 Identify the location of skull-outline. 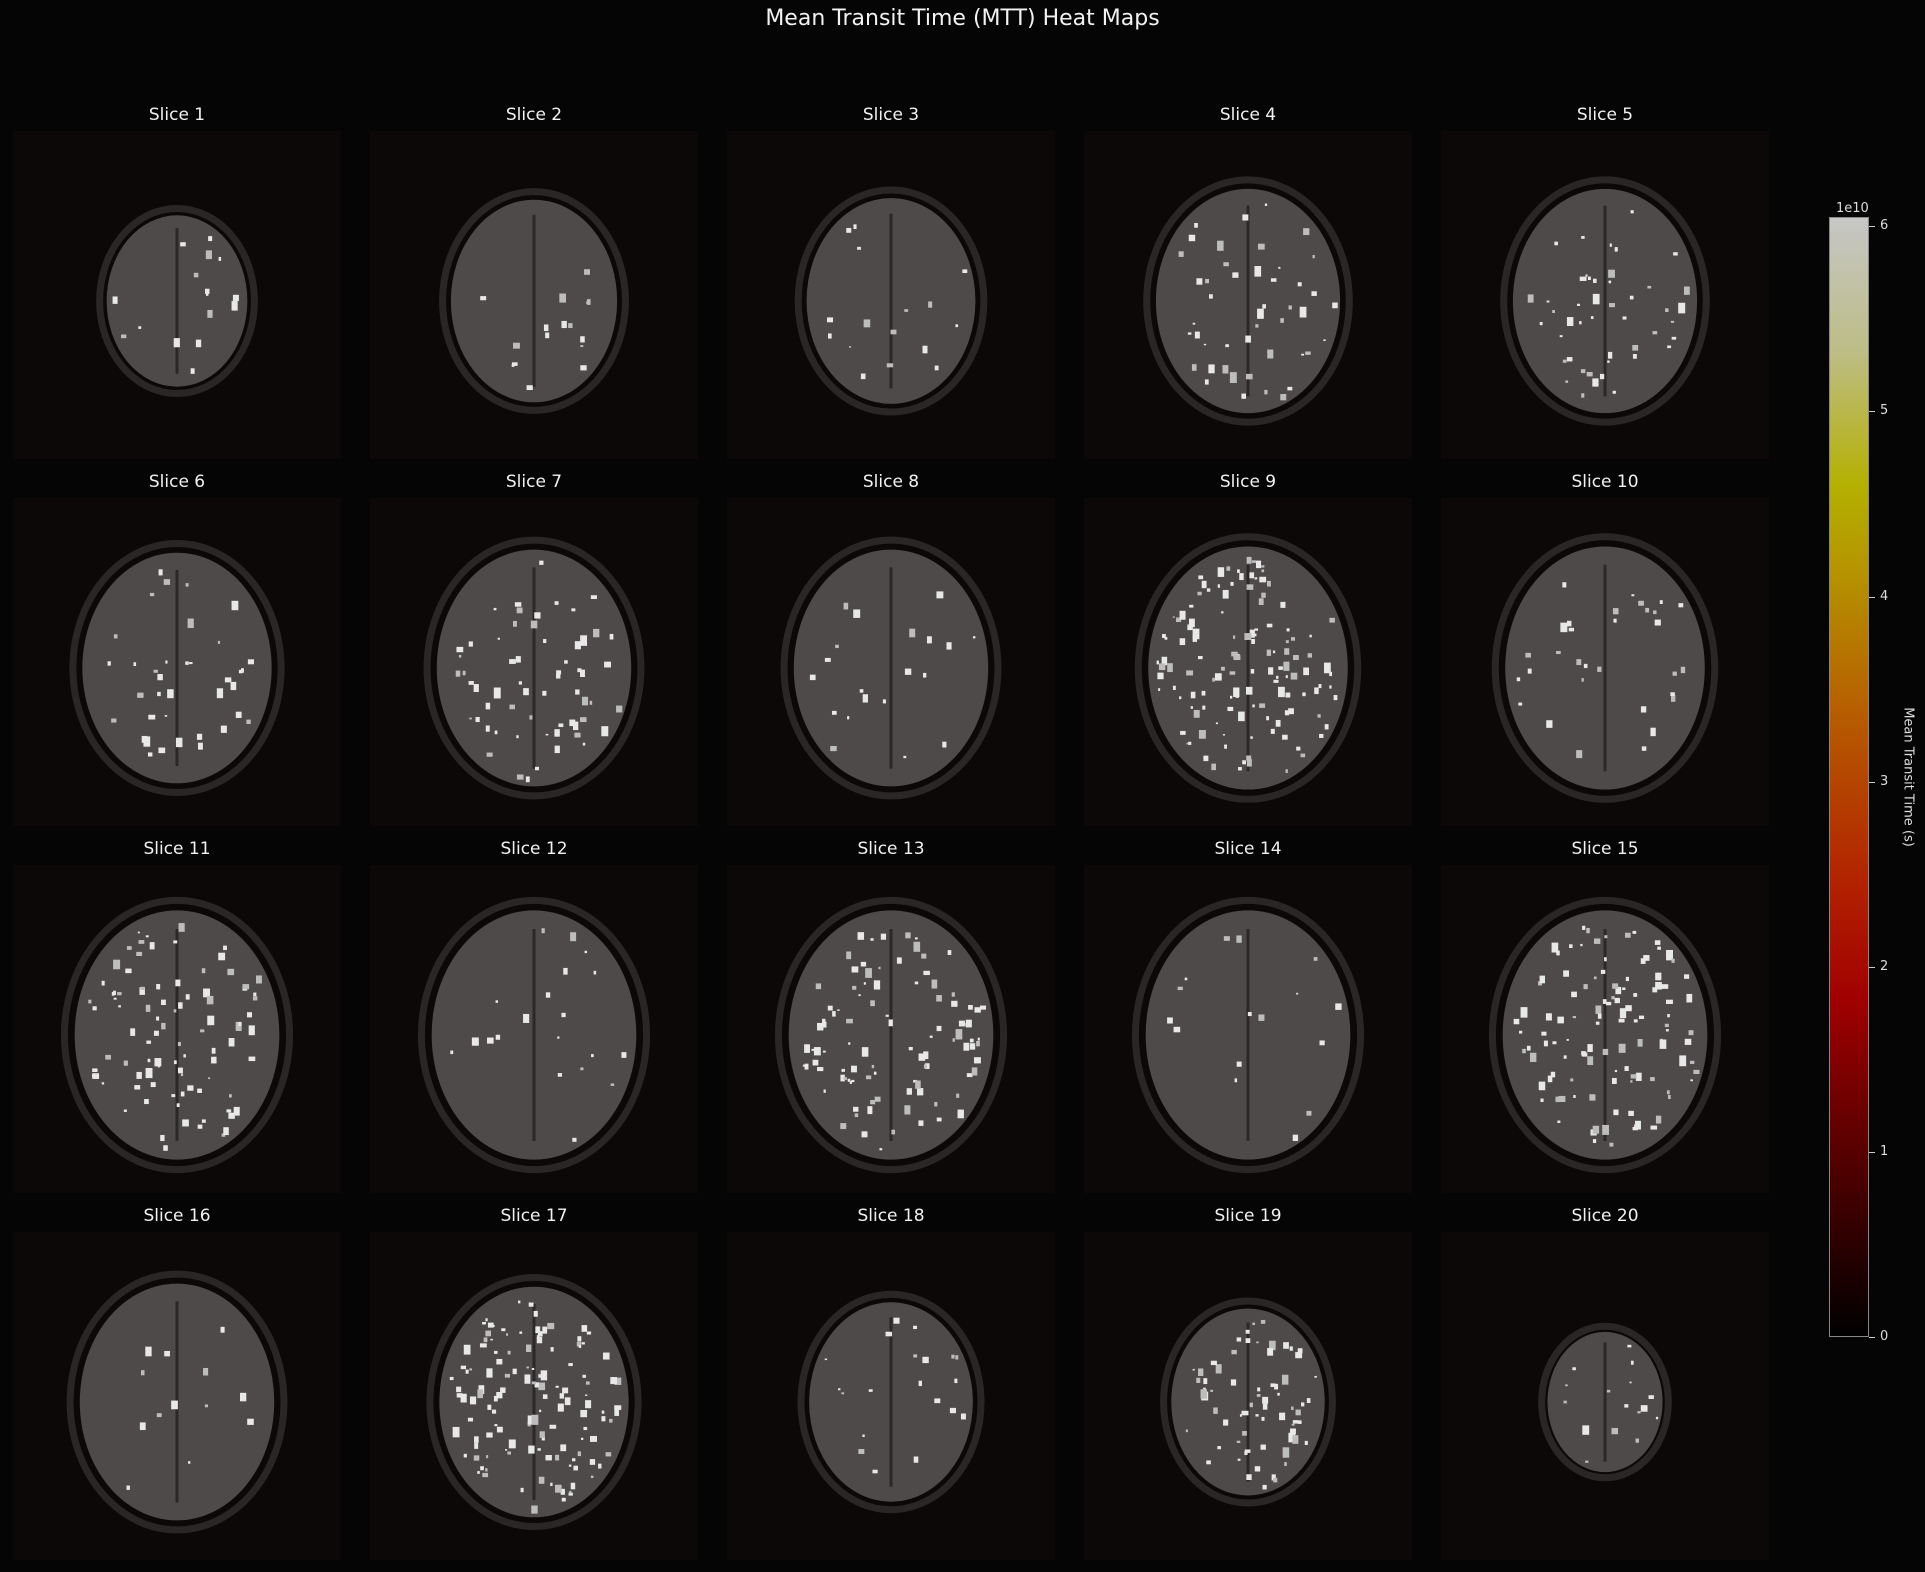
(1605, 301).